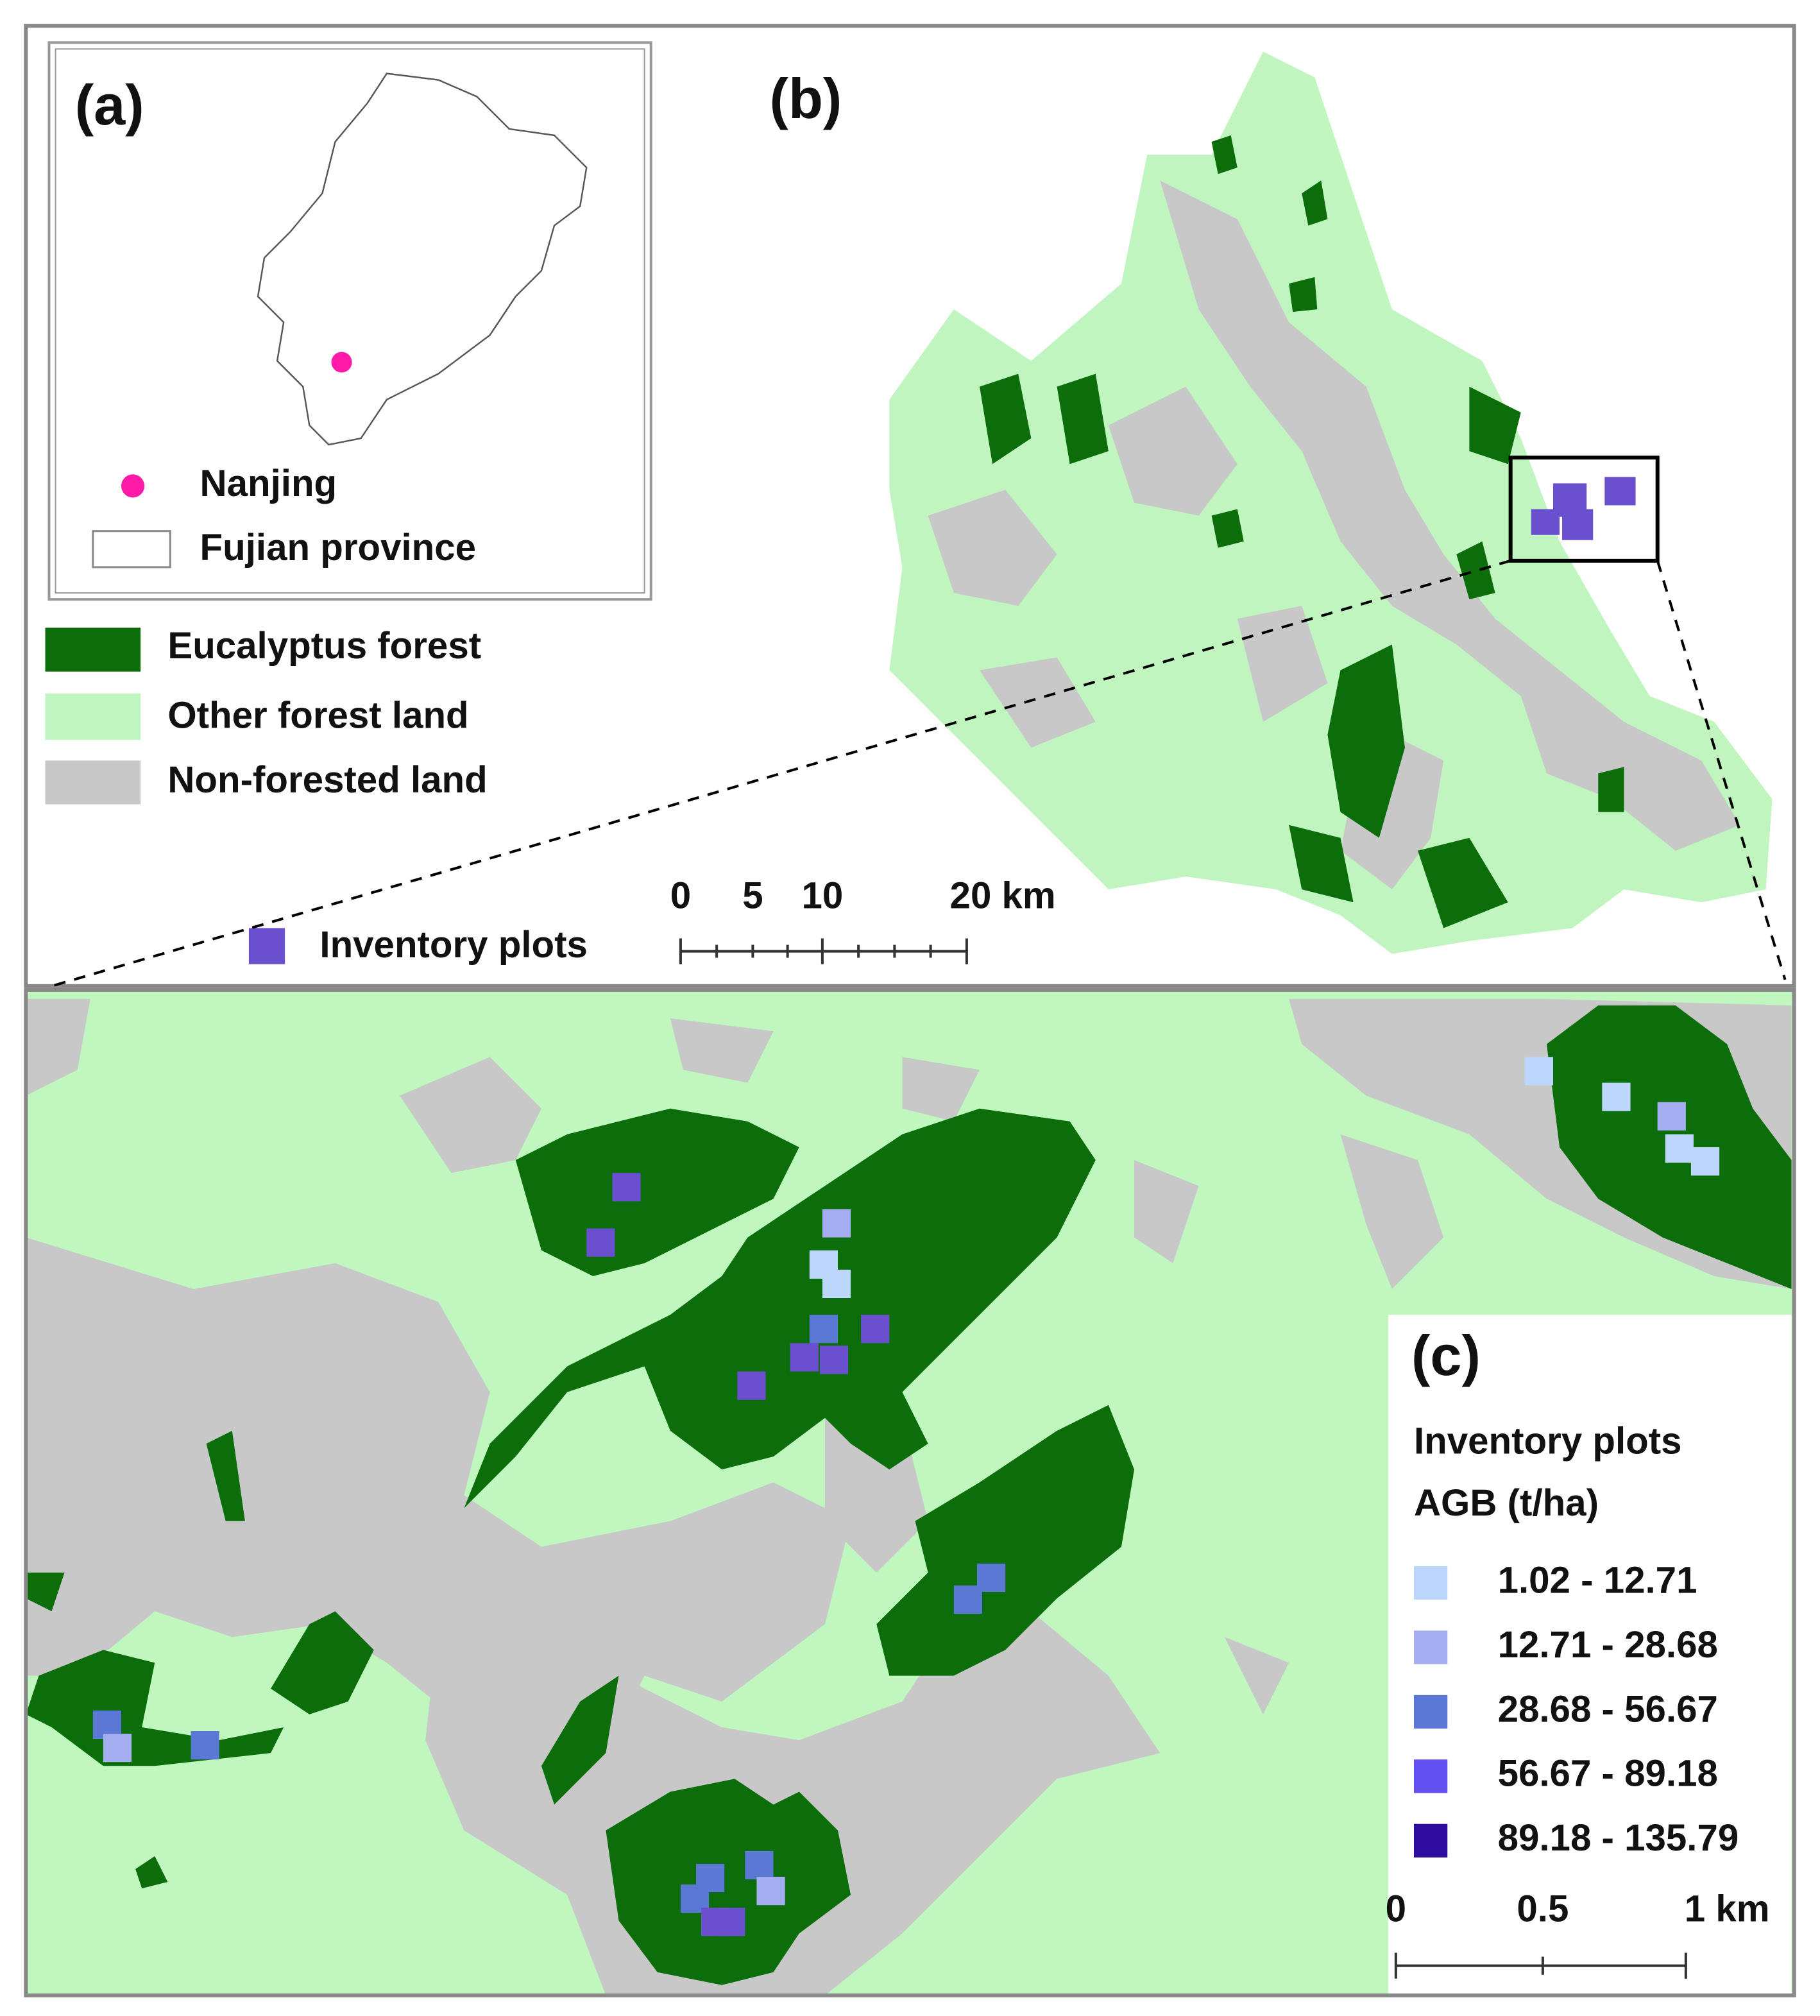  What do you see at coordinates (1003, 896) in the screenshot?
I see `scale-label: 20 km` at bounding box center [1003, 896].